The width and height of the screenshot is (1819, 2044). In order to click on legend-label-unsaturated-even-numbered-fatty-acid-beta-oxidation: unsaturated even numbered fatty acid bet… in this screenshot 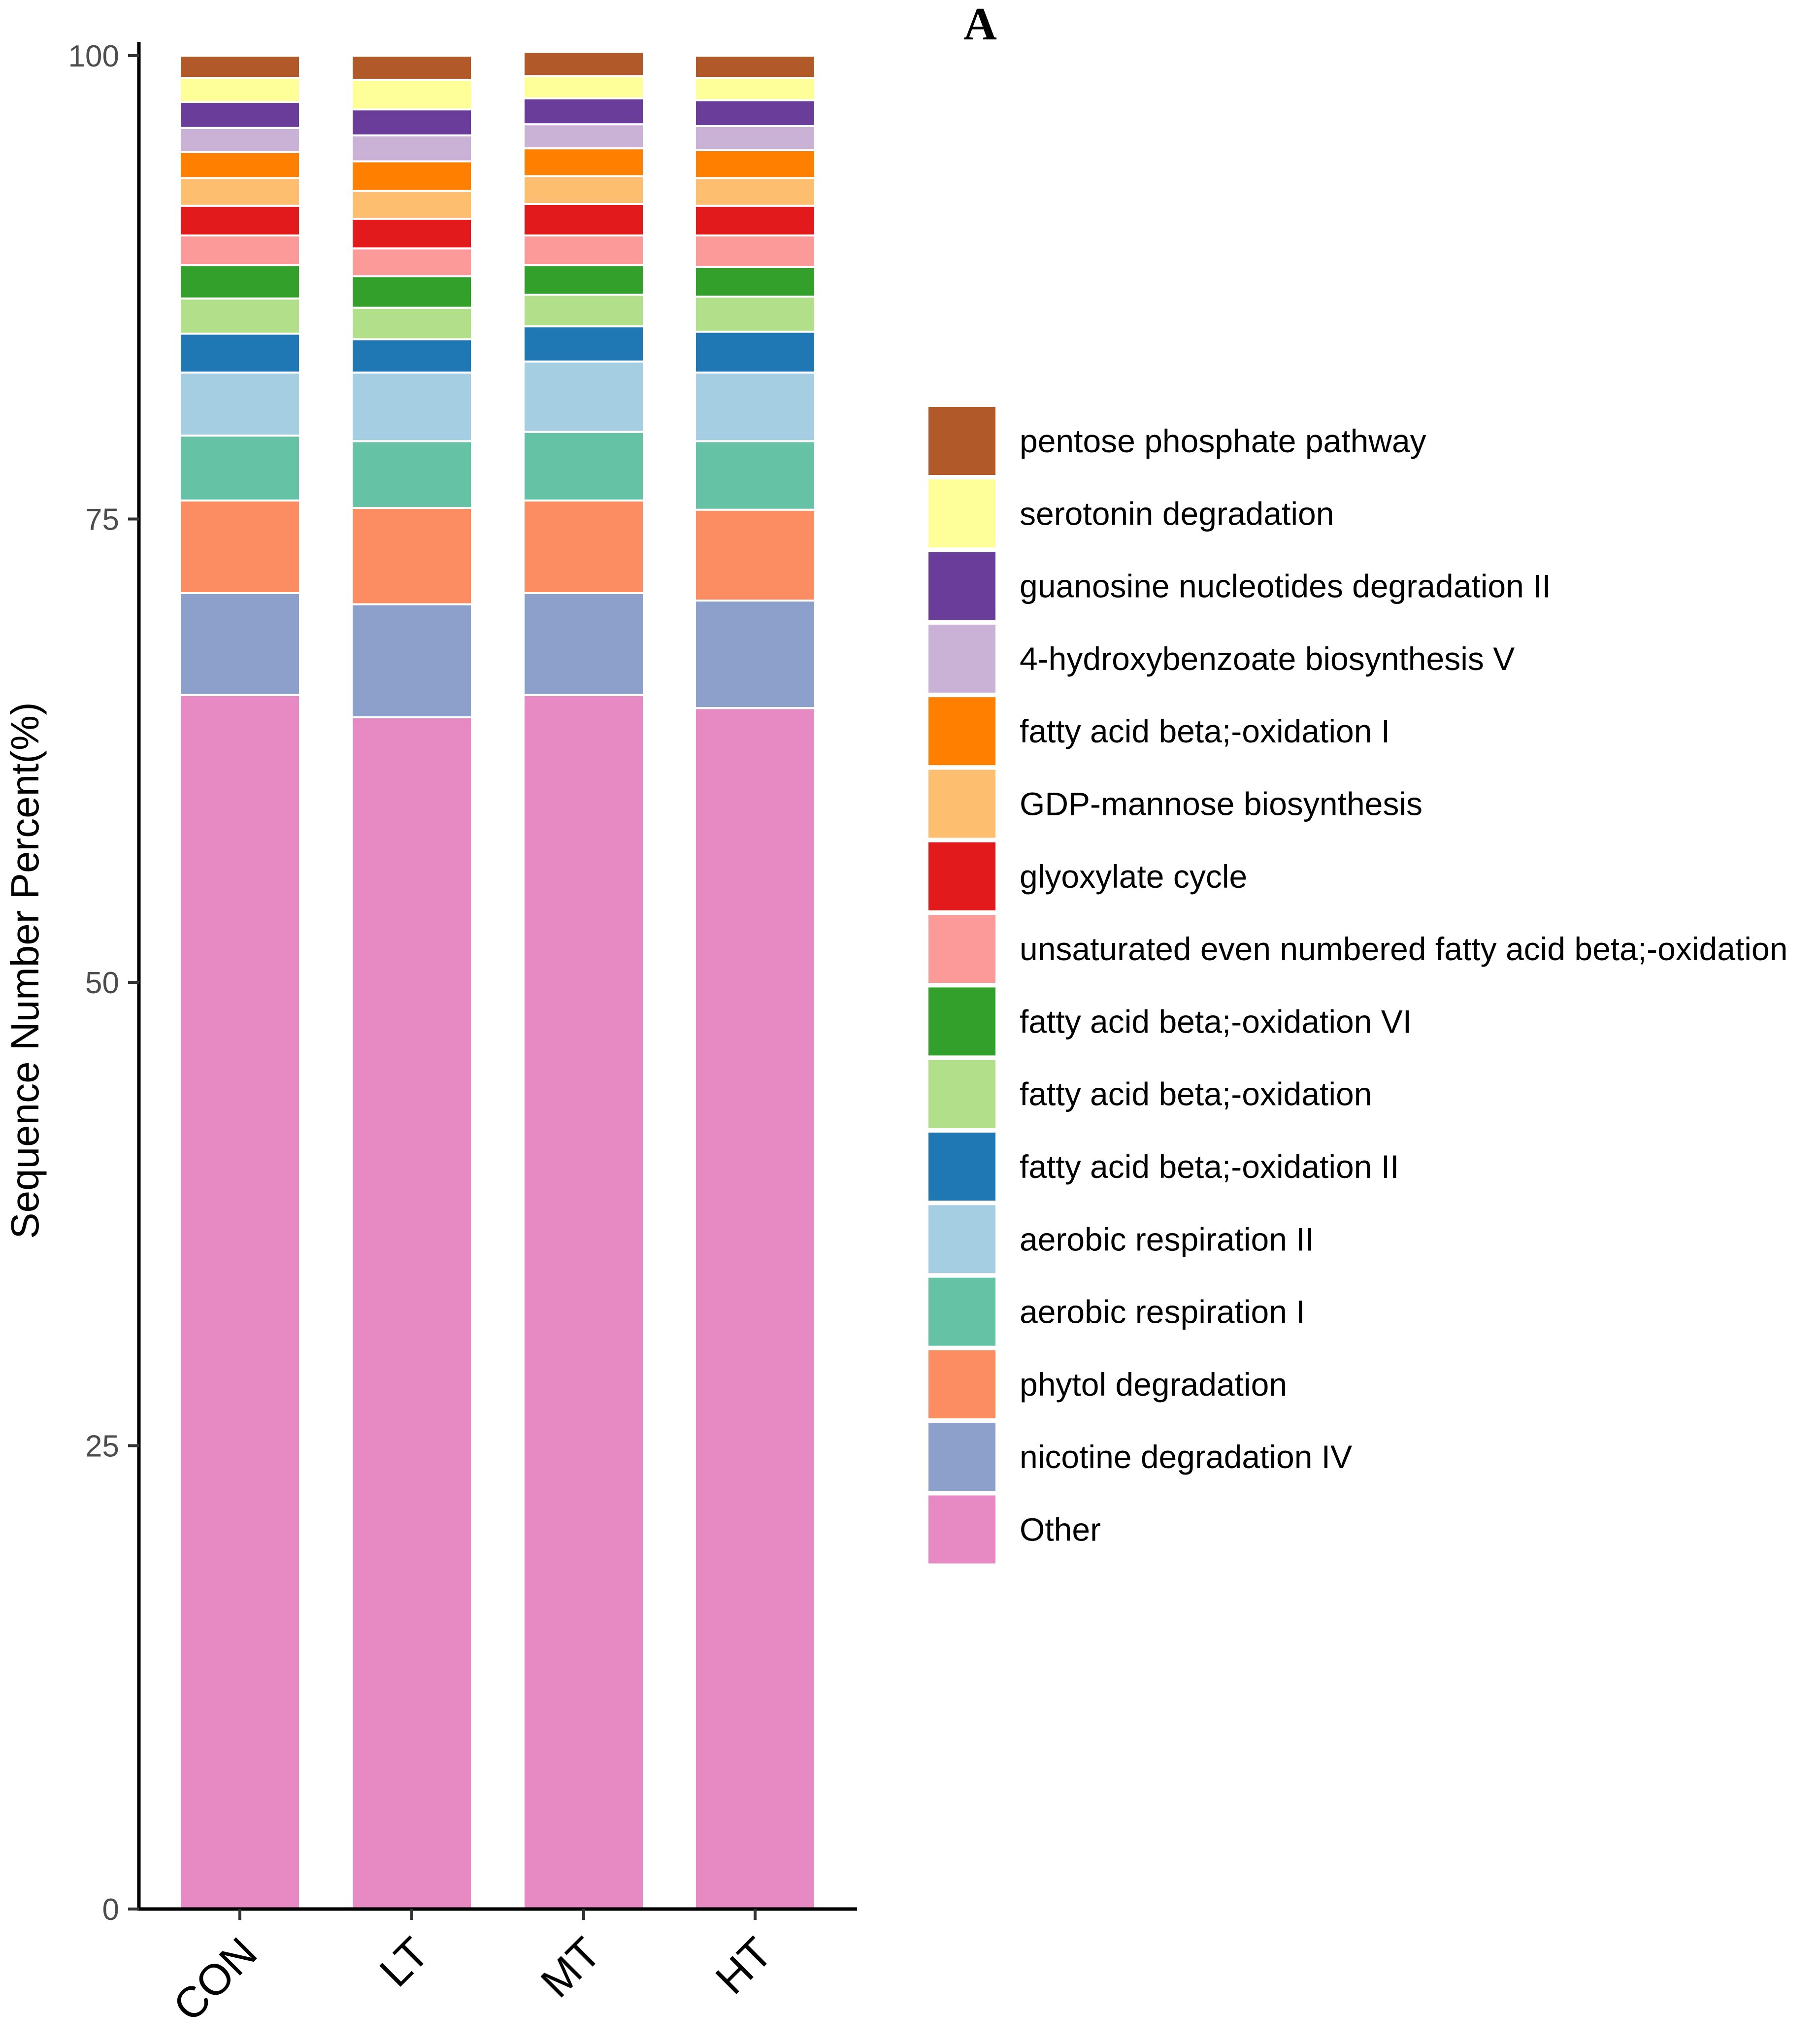, I will do `click(1403, 949)`.